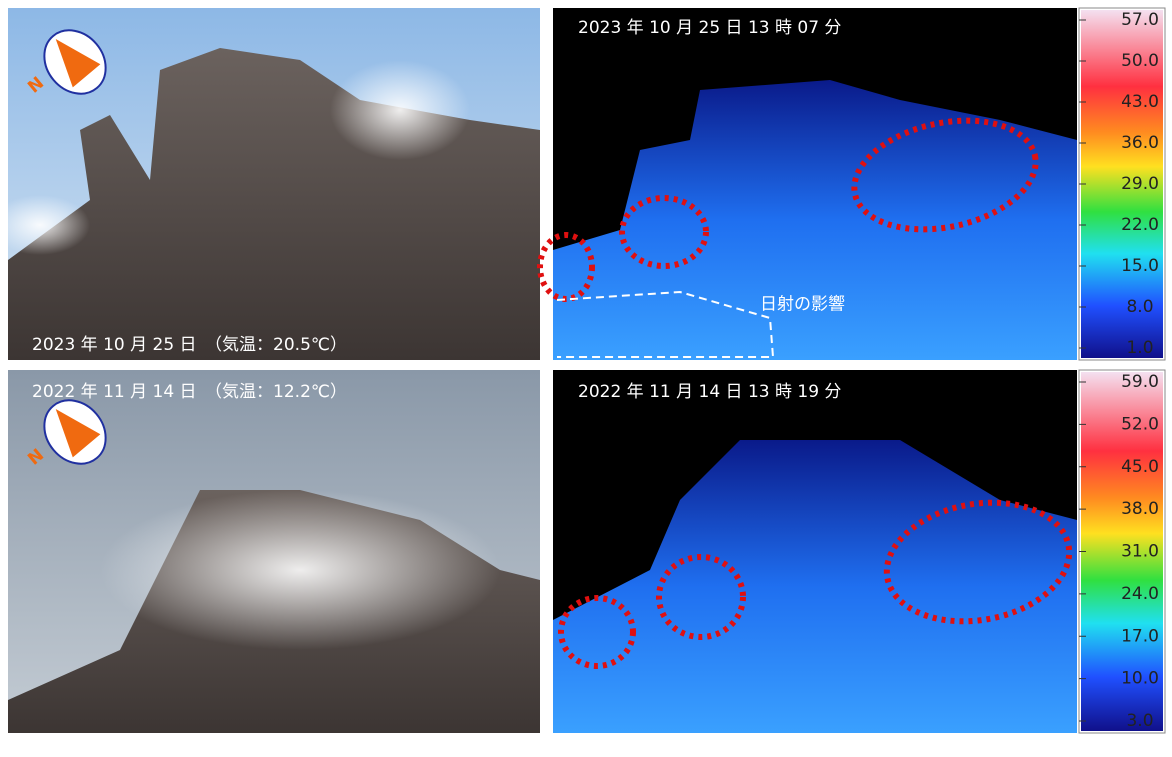  What do you see at coordinates (1139, 721) in the screenshot?
I see `scale-label: 3.0` at bounding box center [1139, 721].